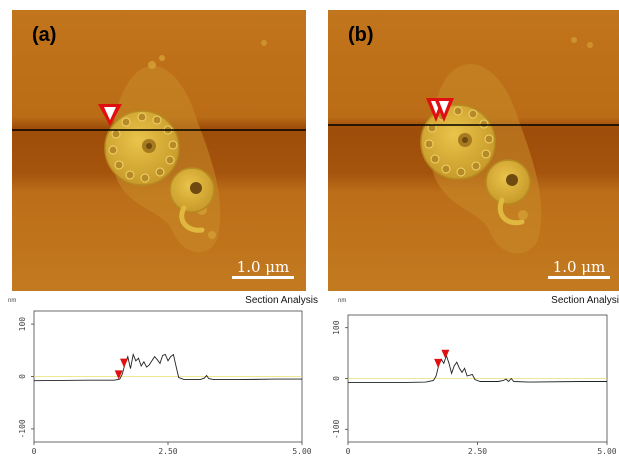 The height and width of the screenshot is (463, 619). What do you see at coordinates (361, 35) in the screenshot?
I see `panel-label: (b)` at bounding box center [361, 35].